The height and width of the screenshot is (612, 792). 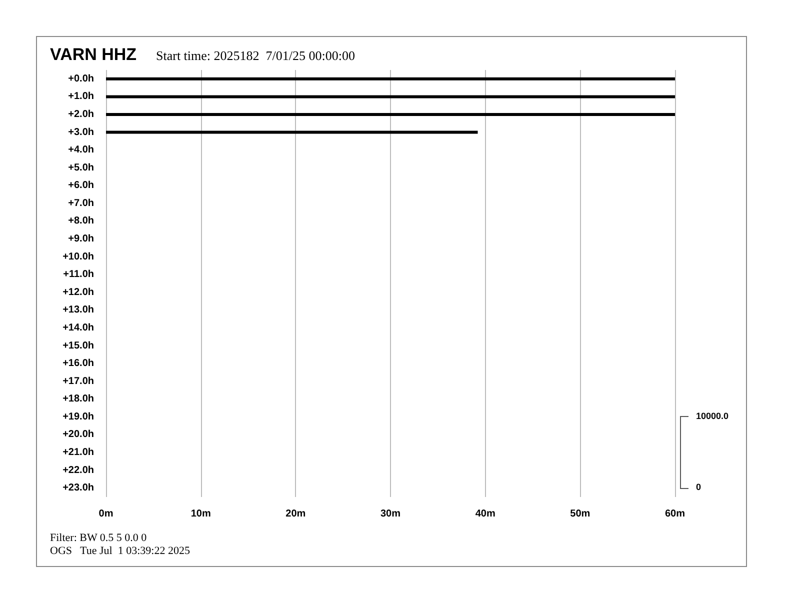 What do you see at coordinates (78, 434) in the screenshot?
I see `y-tick-label: +20.0h` at bounding box center [78, 434].